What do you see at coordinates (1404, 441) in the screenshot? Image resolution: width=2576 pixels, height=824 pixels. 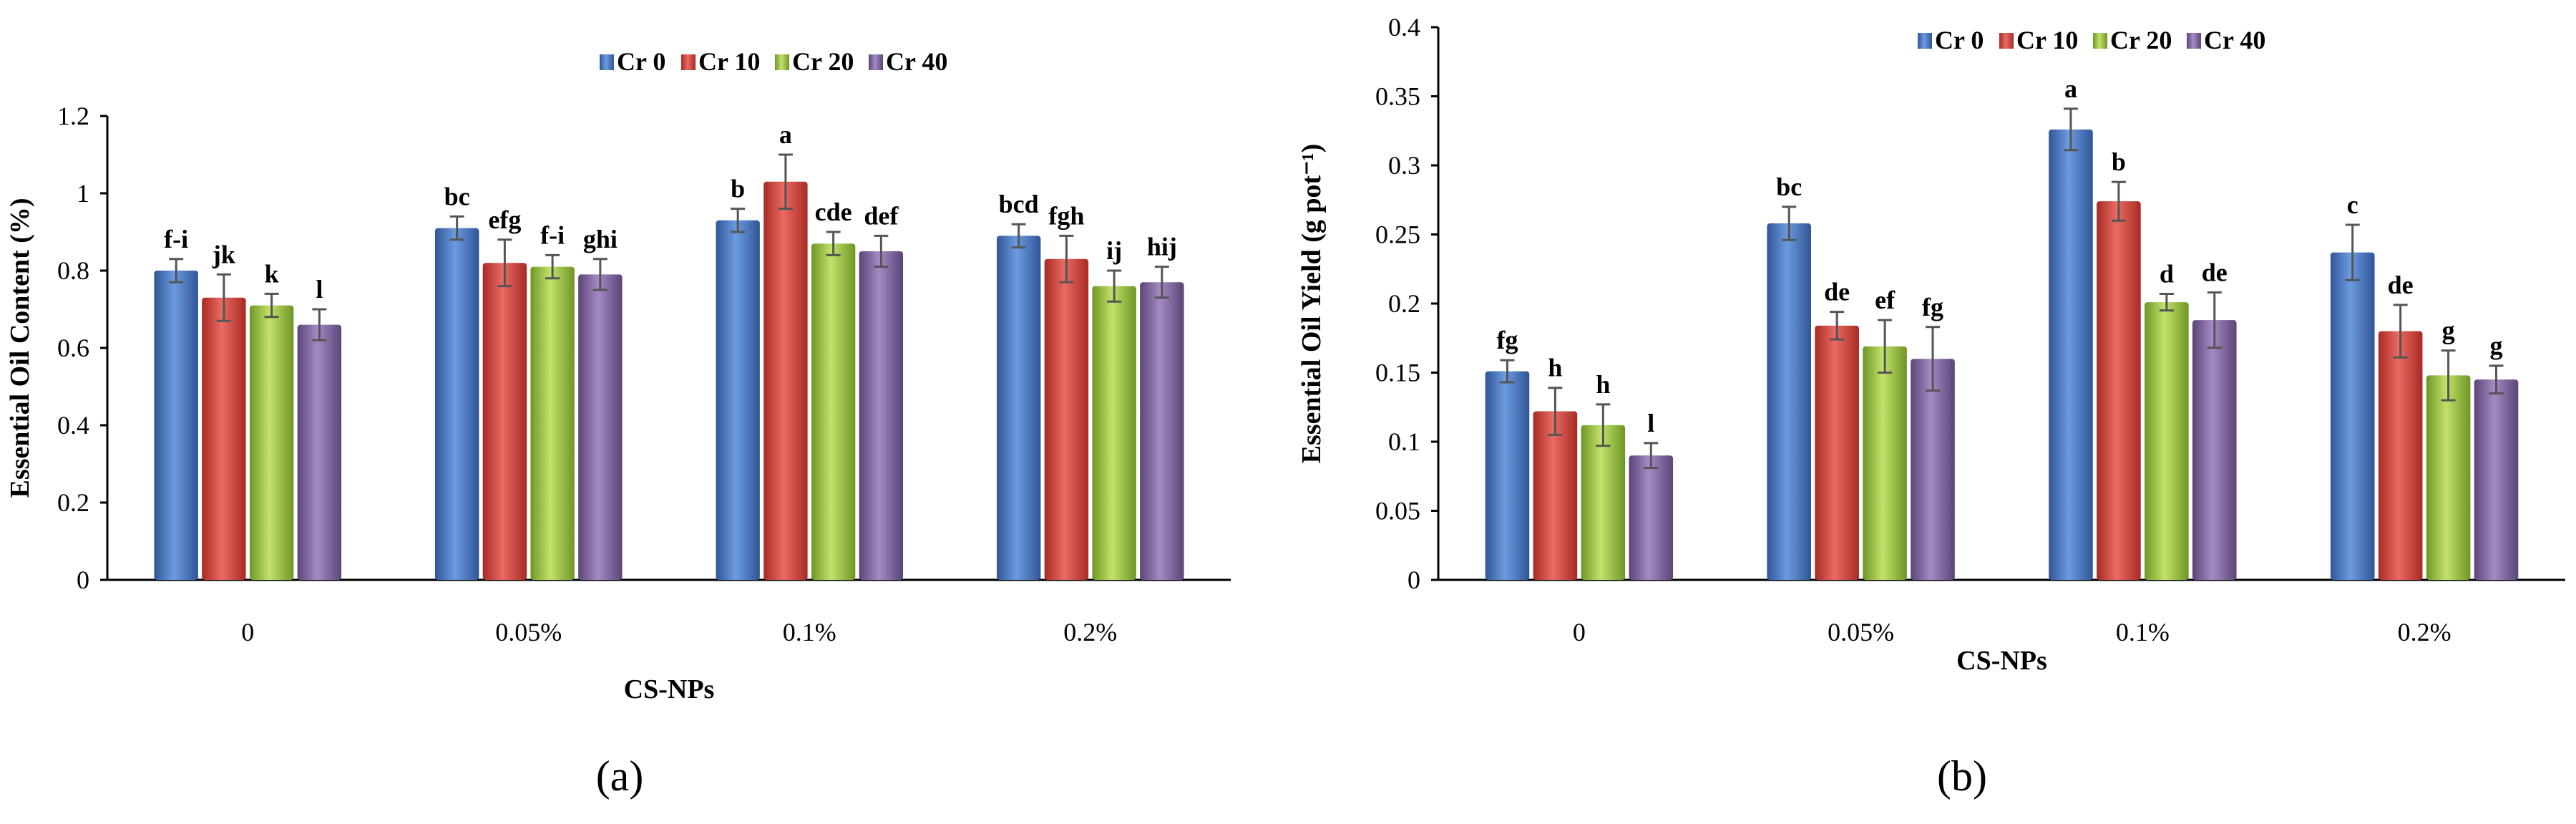 I see `y-tick-label: 0.1` at bounding box center [1404, 441].